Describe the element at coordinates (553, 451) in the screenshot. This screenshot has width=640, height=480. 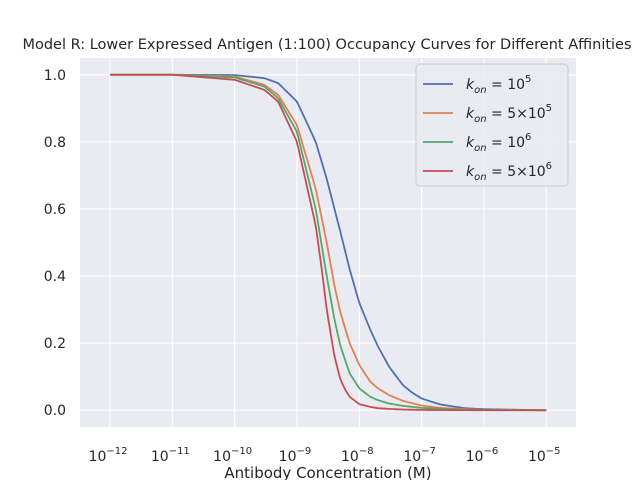
I see `x-tick-exponent: −5` at that location.